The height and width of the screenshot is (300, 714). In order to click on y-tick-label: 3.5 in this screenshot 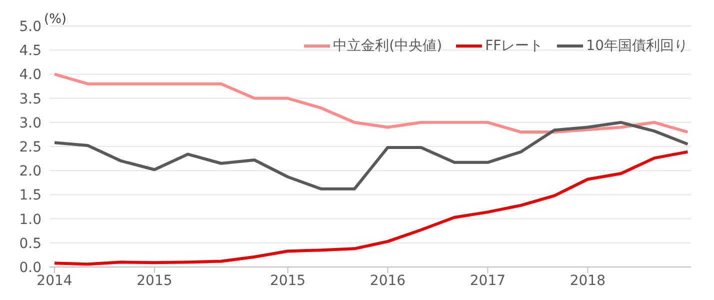, I will do `click(30, 99)`.